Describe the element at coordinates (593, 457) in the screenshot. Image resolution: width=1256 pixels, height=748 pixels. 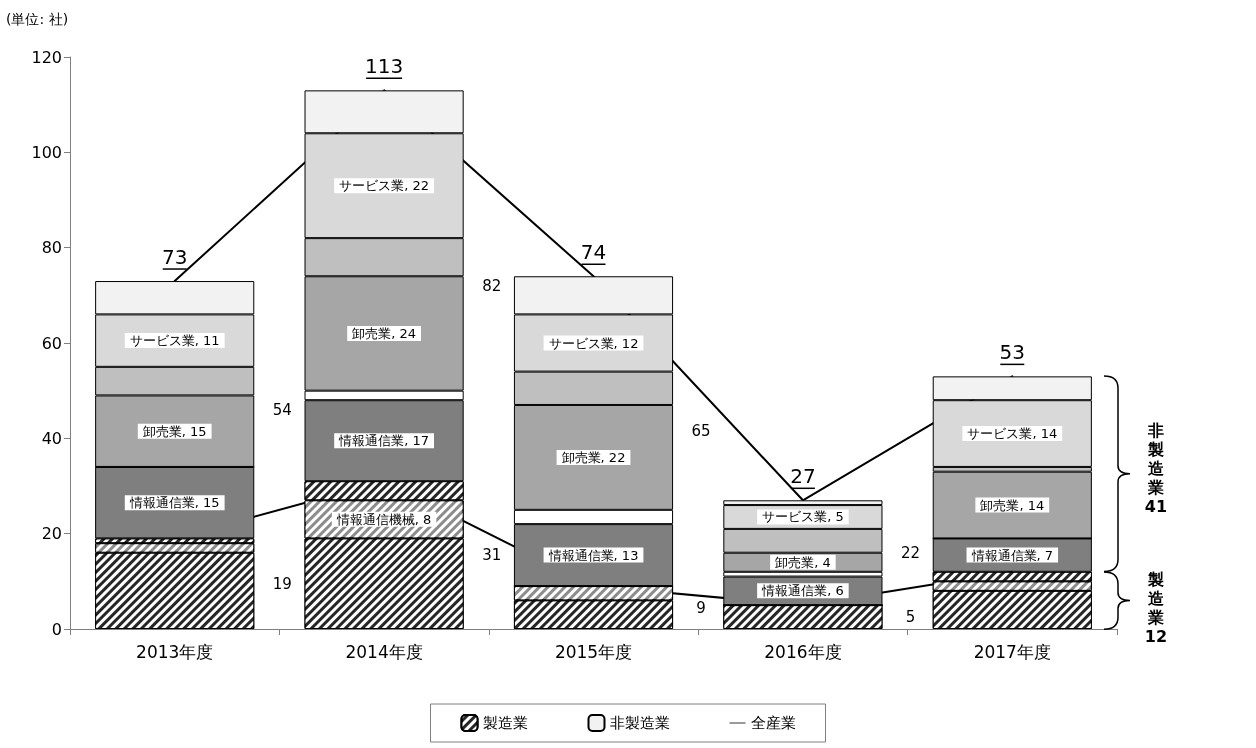
I see `data-label: 卸売業, 22` at that location.